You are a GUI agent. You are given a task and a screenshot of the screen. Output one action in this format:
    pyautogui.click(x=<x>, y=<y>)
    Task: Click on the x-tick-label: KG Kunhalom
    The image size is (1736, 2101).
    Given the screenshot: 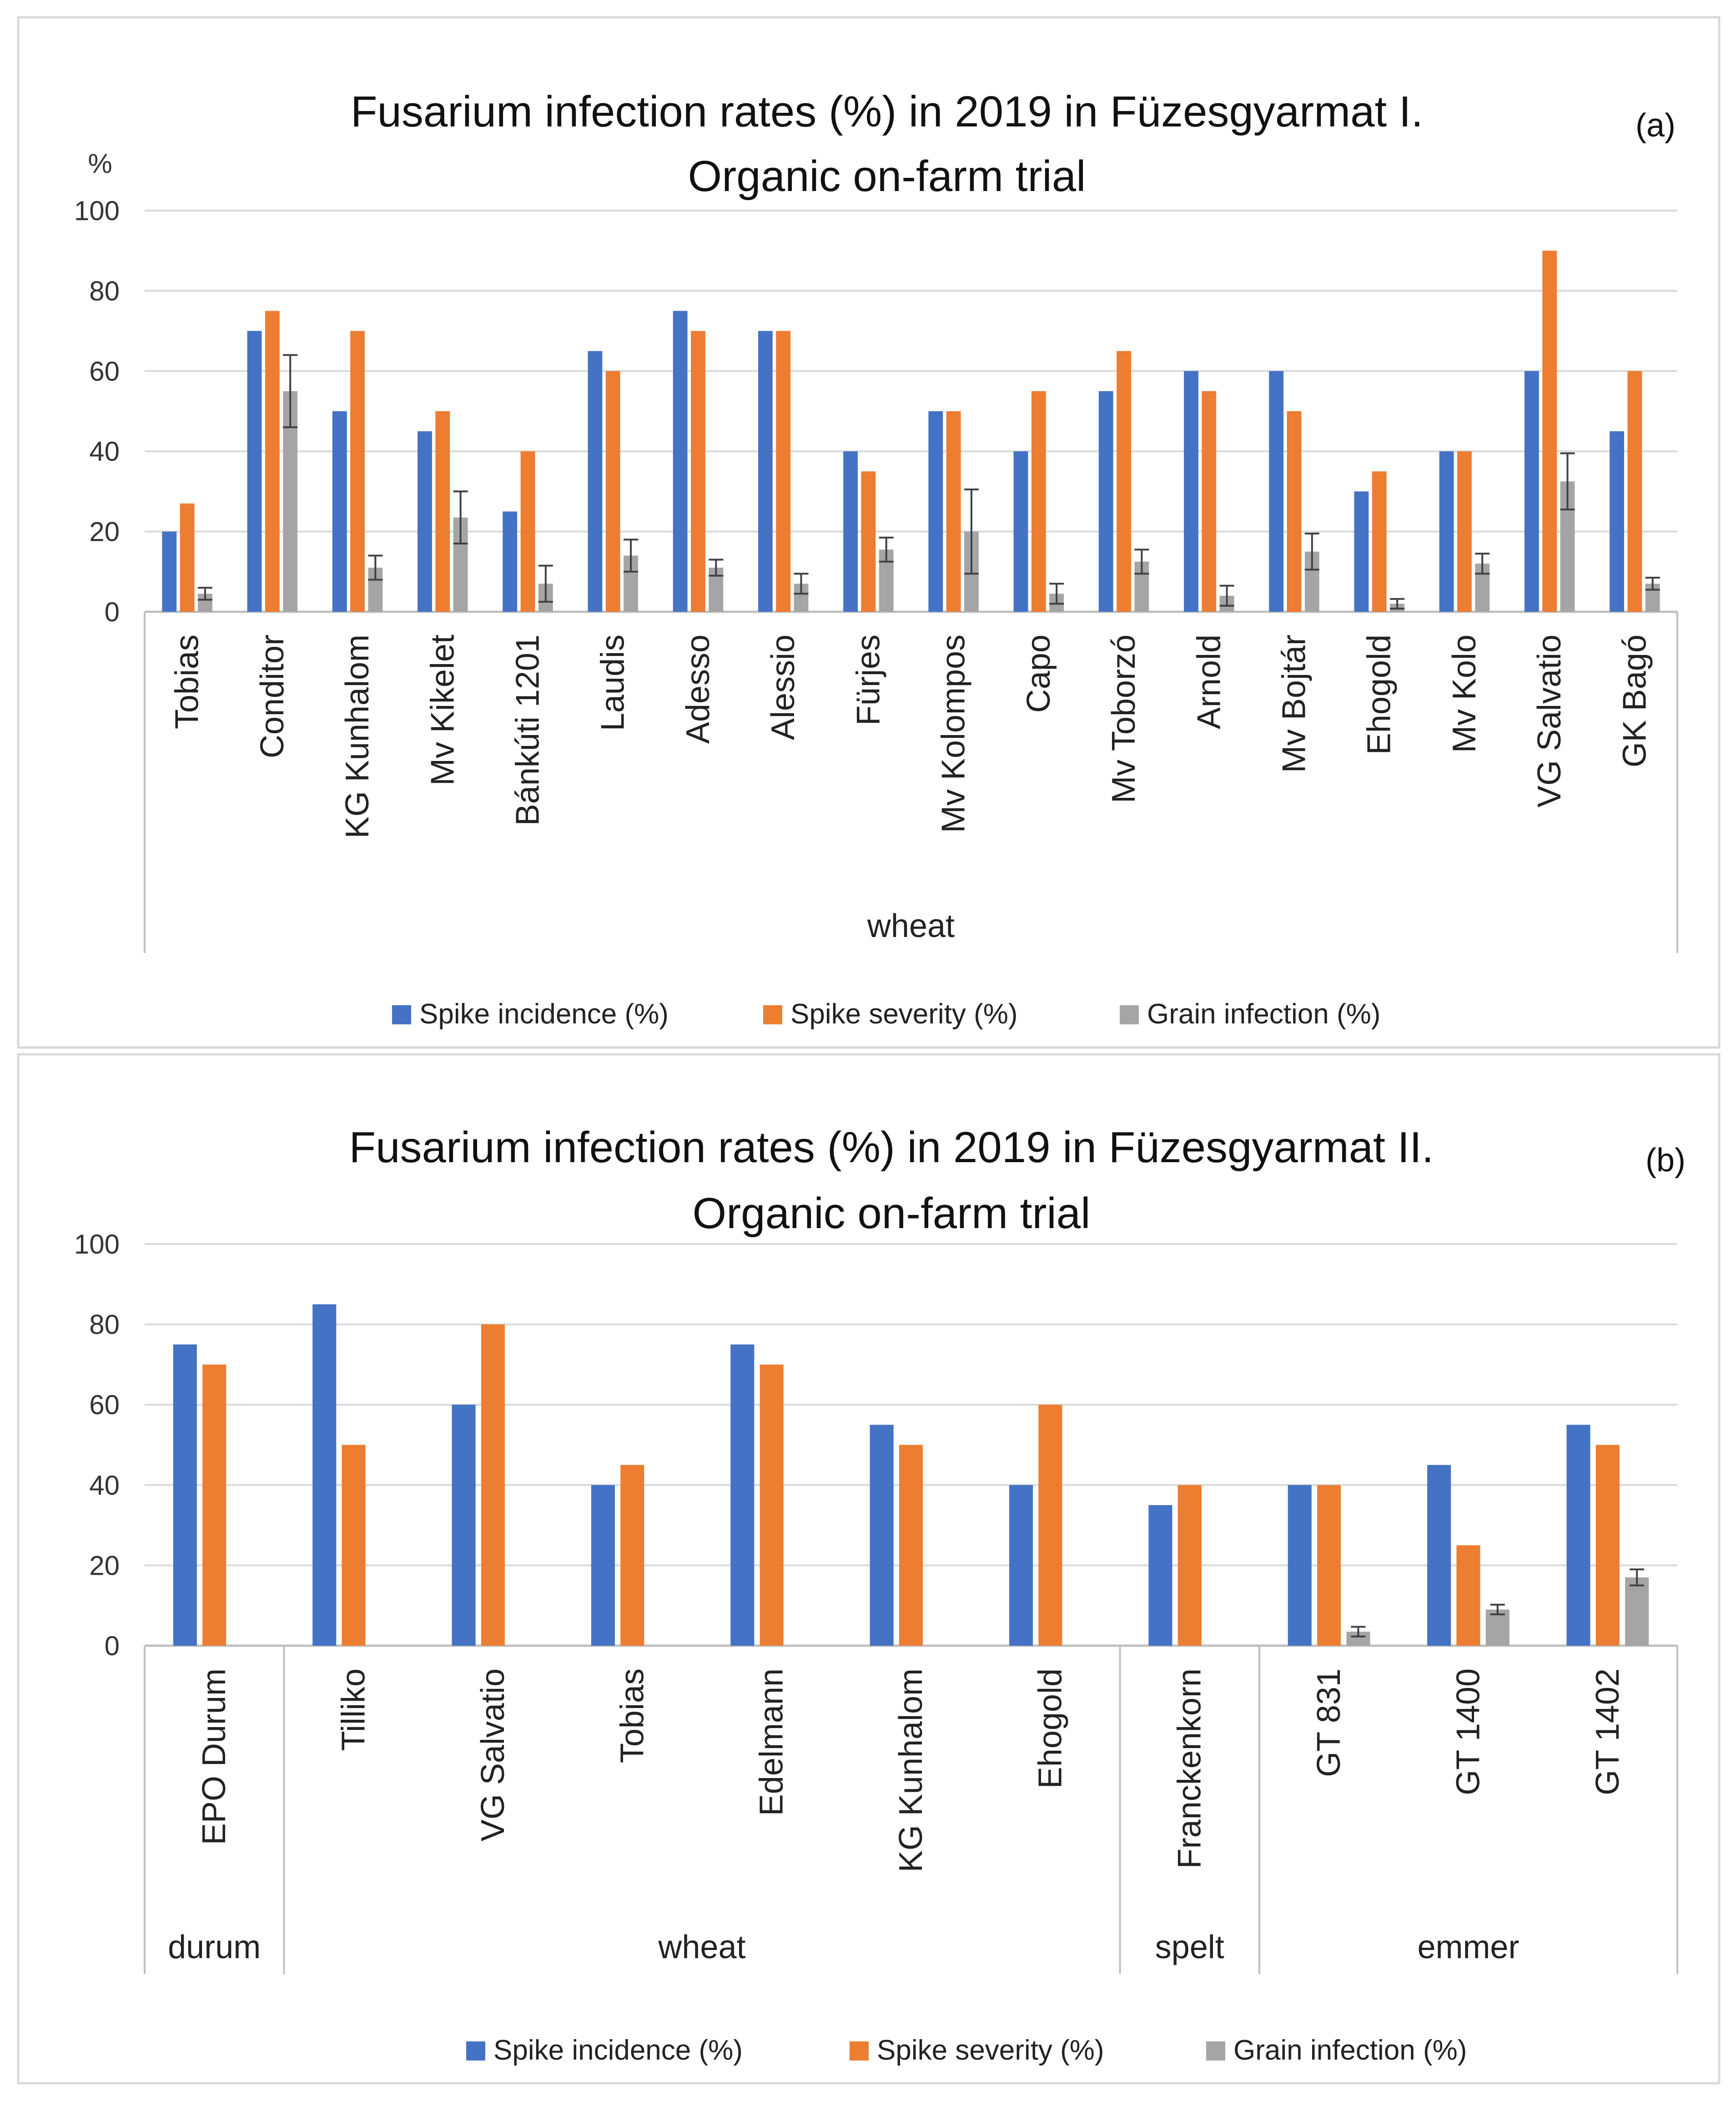 What is the action you would take?
    pyautogui.click(x=358, y=736)
    